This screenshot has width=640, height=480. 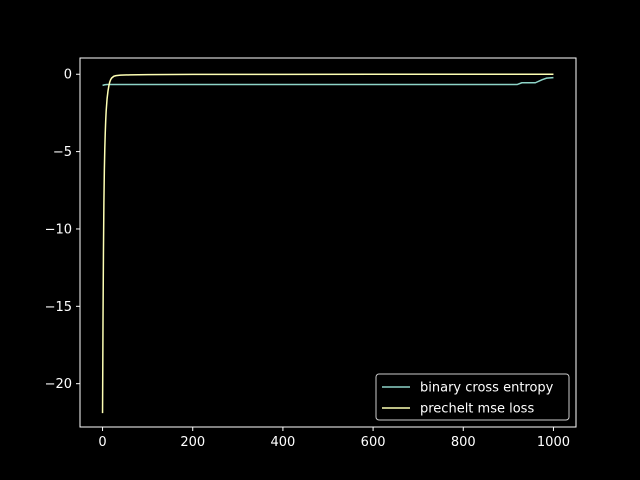 I want to click on x-tick-label: 1000, so click(x=553, y=442).